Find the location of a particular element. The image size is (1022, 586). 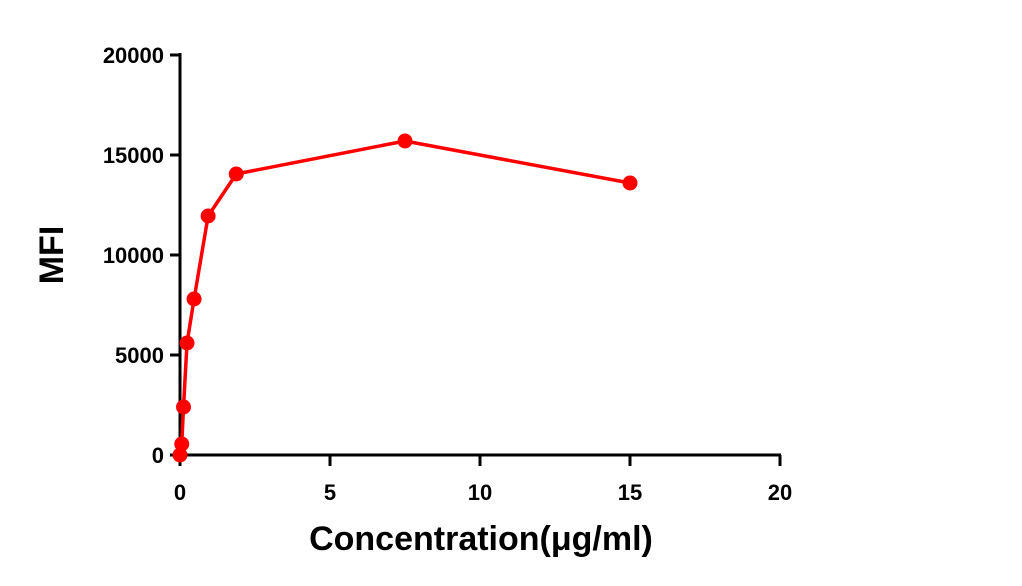

y-tick-label: 20000 is located at coordinates (133, 55).